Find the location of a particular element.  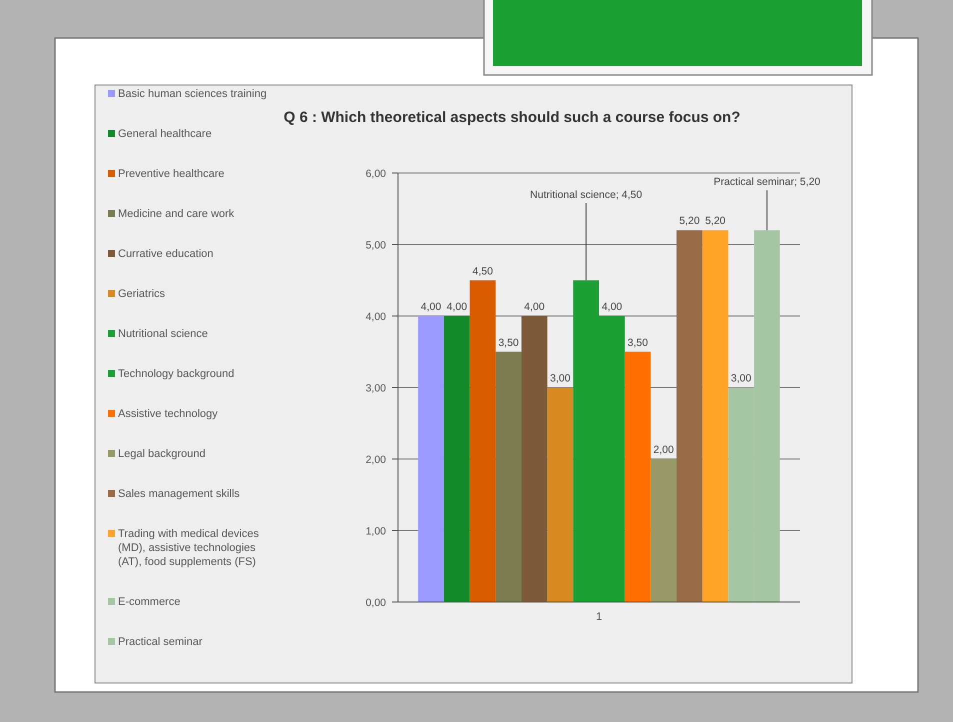

legend-label: Medicine and care work is located at coordinates (176, 214).